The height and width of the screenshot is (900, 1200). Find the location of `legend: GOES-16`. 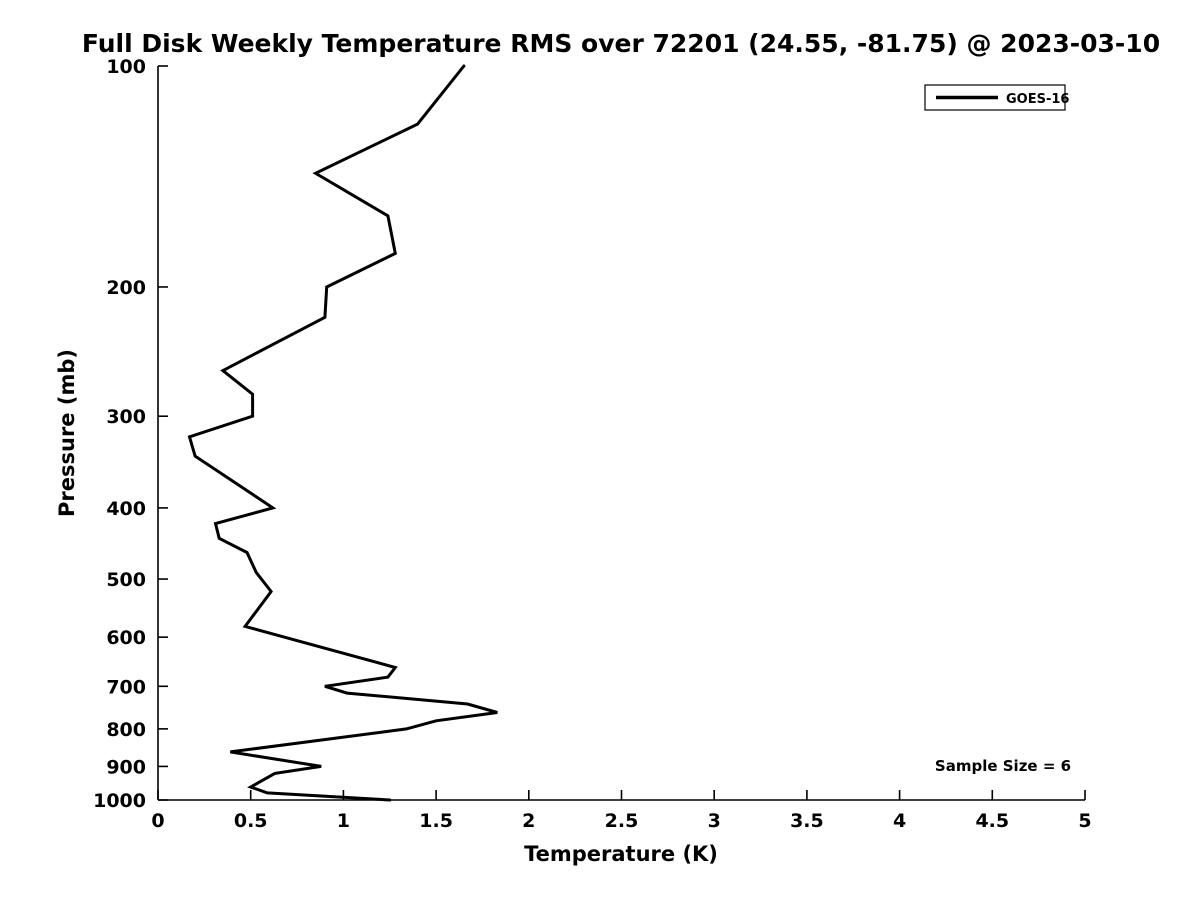

legend: GOES-16 is located at coordinates (996, 97).